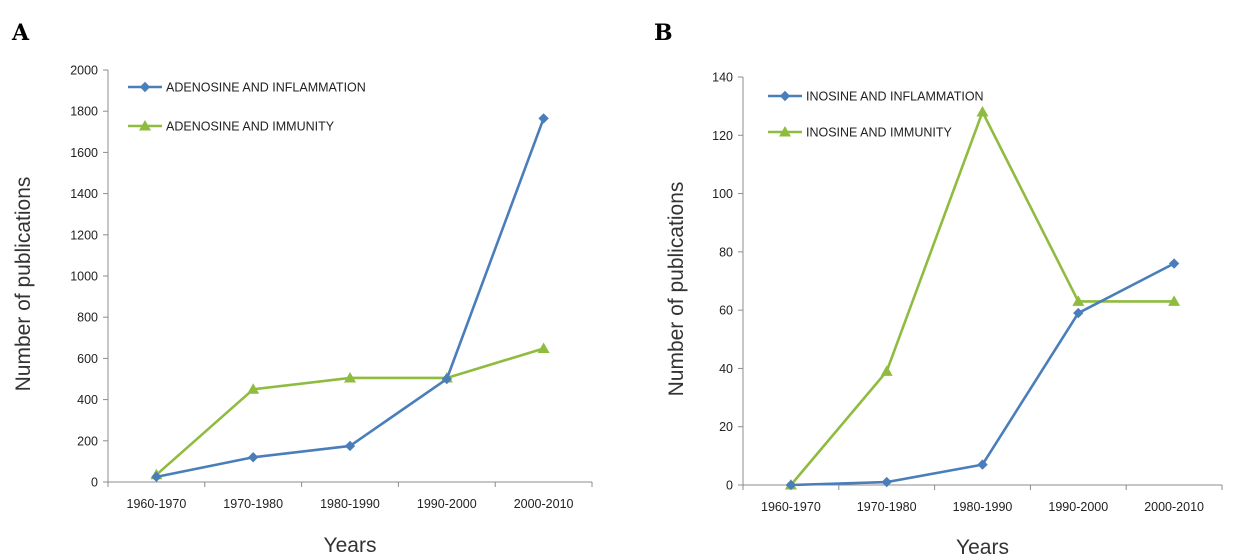 The image size is (1240, 559). Describe the element at coordinates (87, 318) in the screenshot. I see `y-tick-label: 800` at that location.